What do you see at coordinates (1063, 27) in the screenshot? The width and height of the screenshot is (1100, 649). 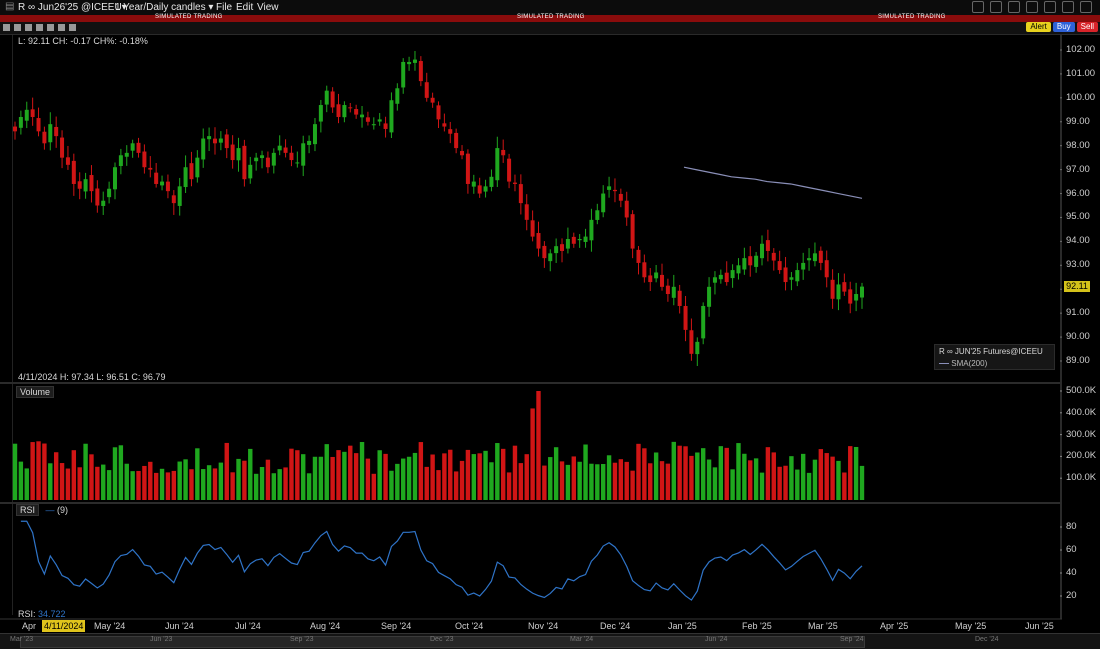 I see `buy-button: Buy` at bounding box center [1063, 27].